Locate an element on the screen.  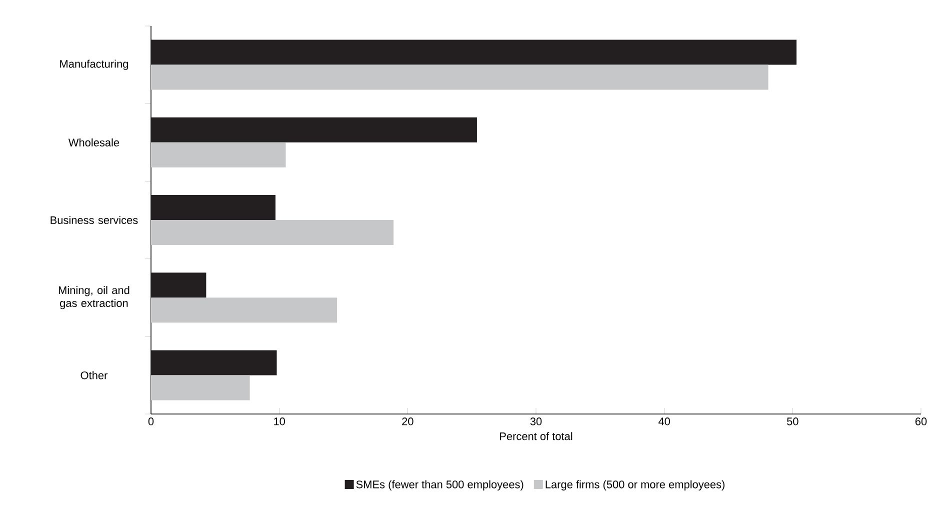
x-tick-label: 20 is located at coordinates (408, 422).